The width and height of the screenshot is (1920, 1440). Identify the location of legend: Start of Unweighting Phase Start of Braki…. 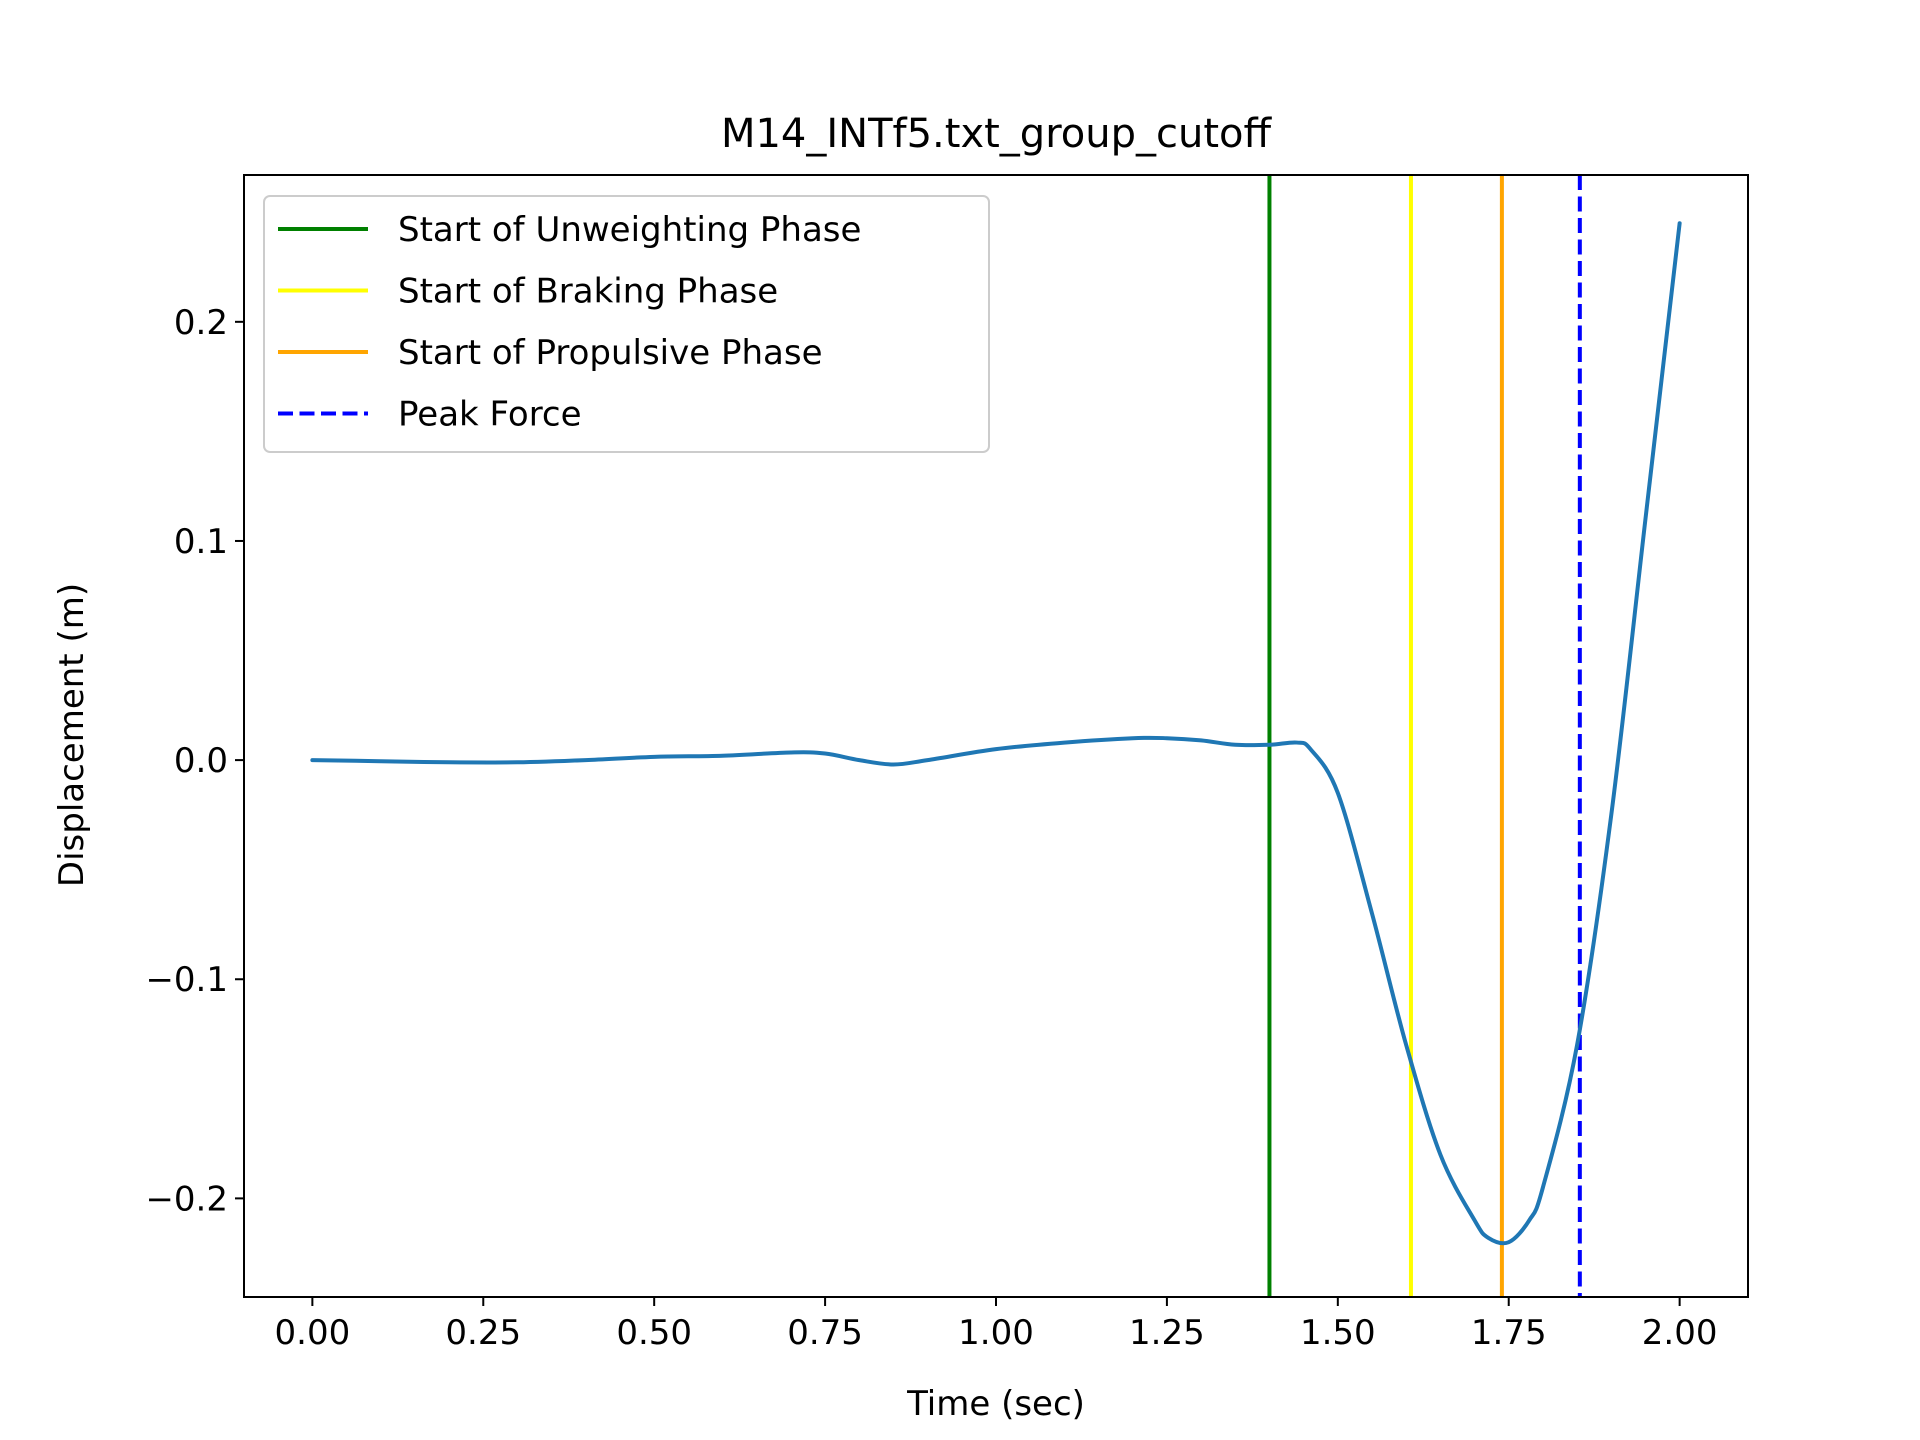
(626, 324).